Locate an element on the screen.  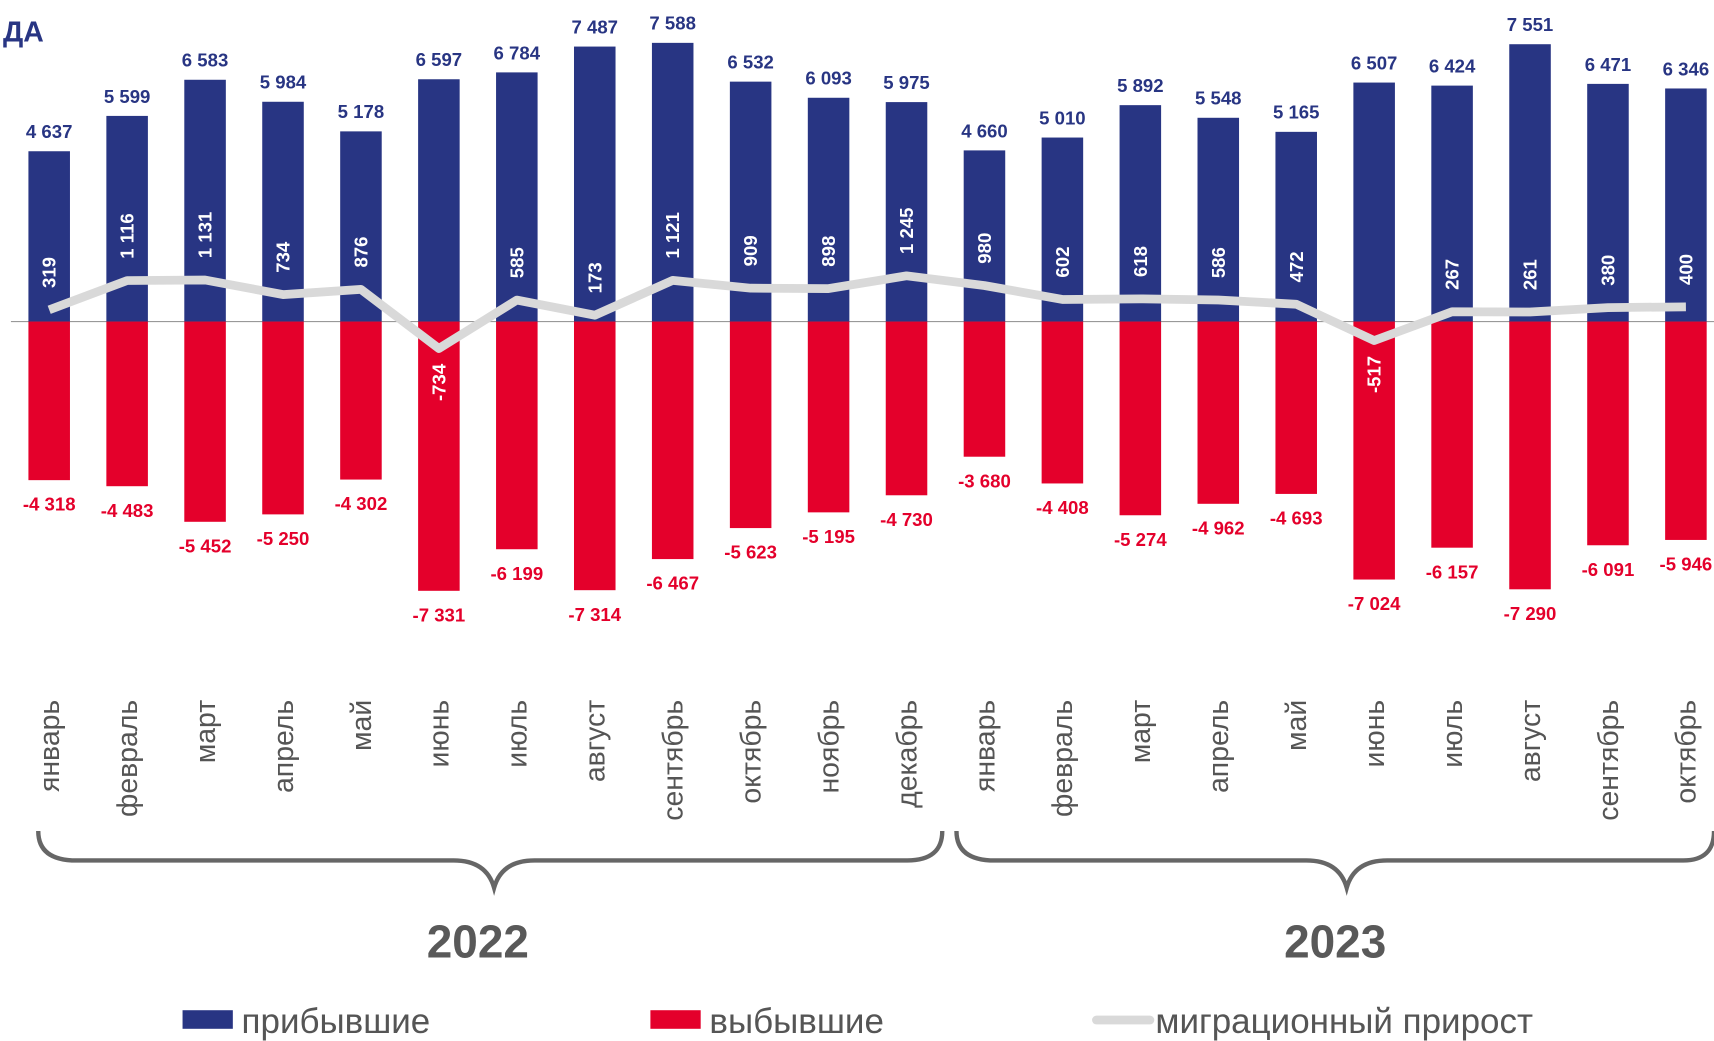
net-label: 472 is located at coordinates (1296, 266).